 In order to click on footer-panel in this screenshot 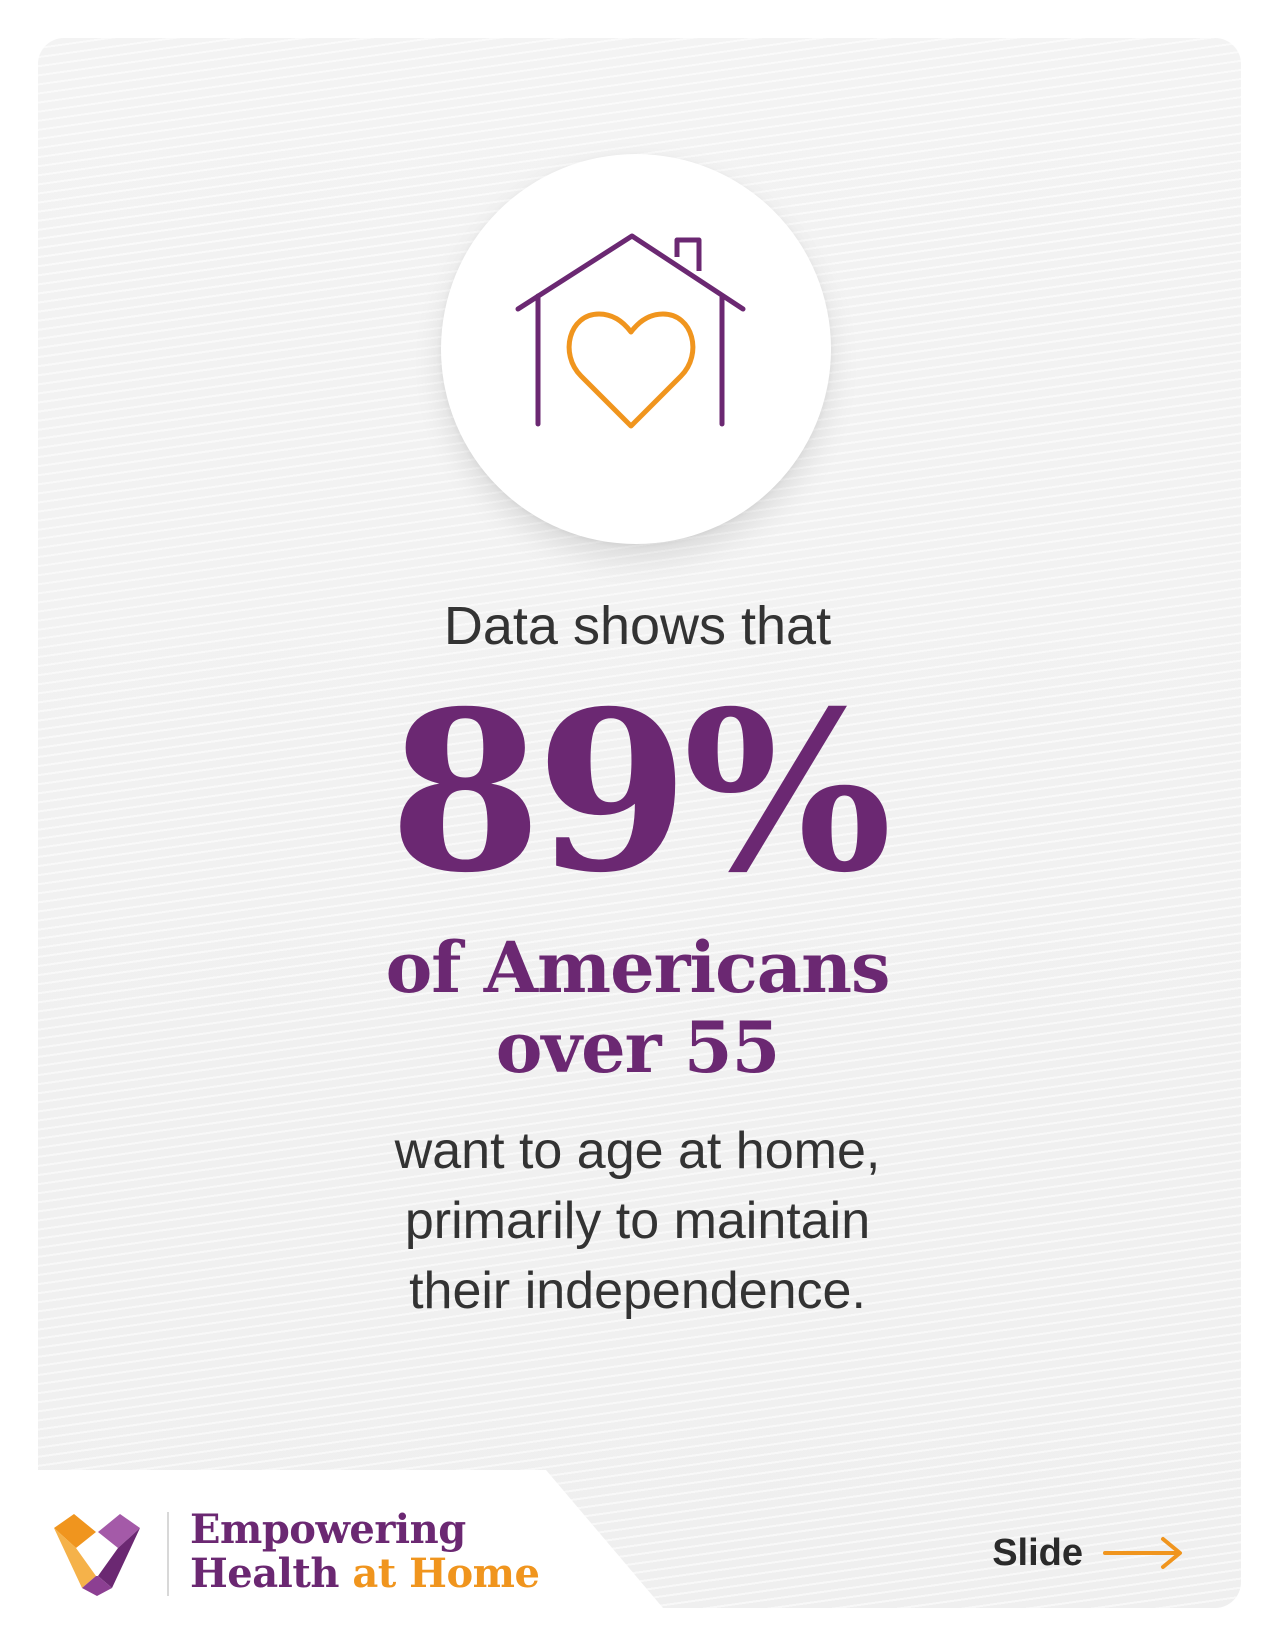, I will do `click(350, 1539)`.